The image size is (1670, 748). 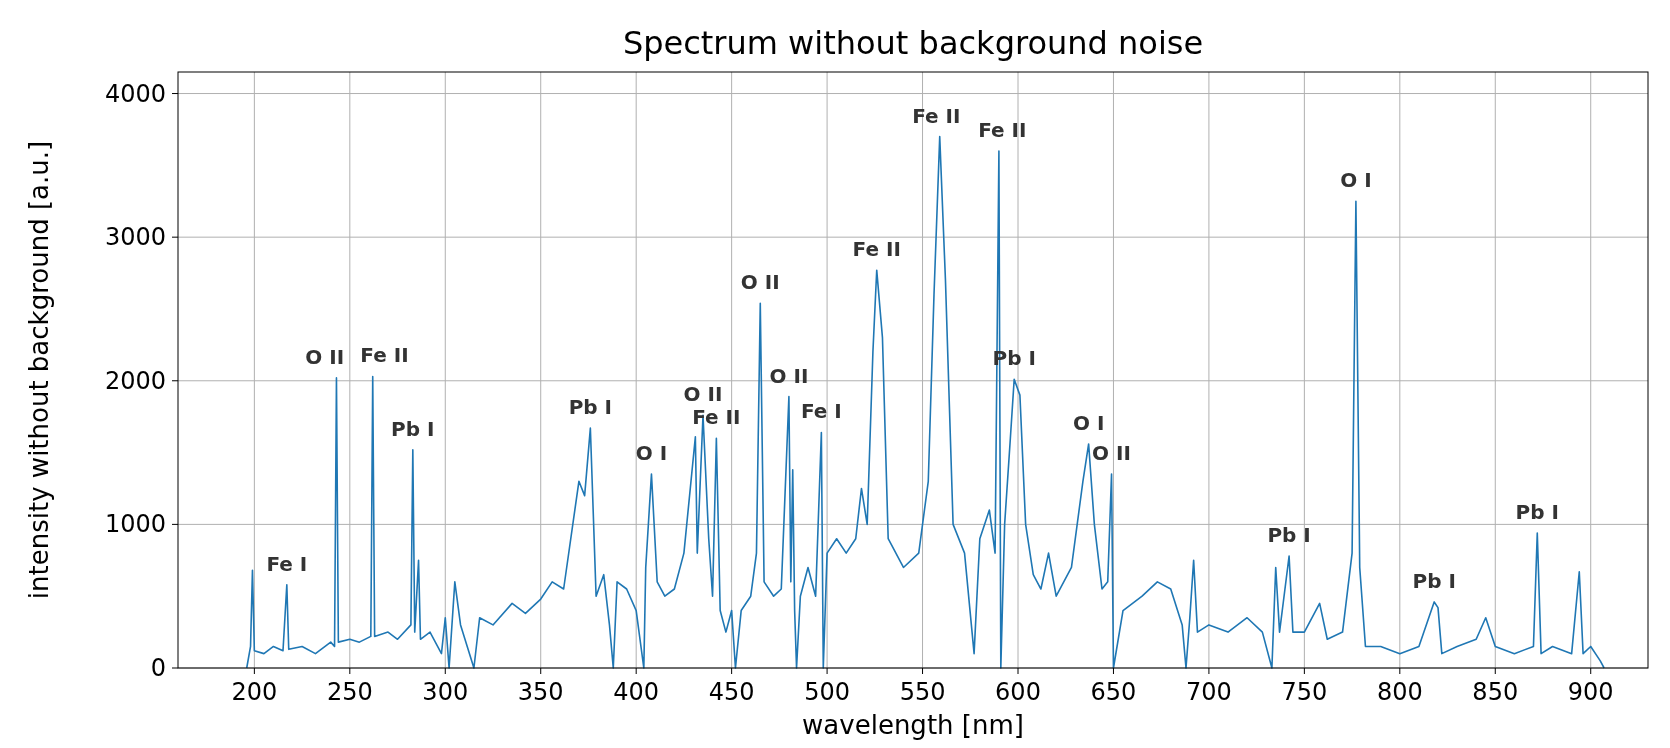 What do you see at coordinates (135, 380) in the screenshot?
I see `y-tick-label: 2000` at bounding box center [135, 380].